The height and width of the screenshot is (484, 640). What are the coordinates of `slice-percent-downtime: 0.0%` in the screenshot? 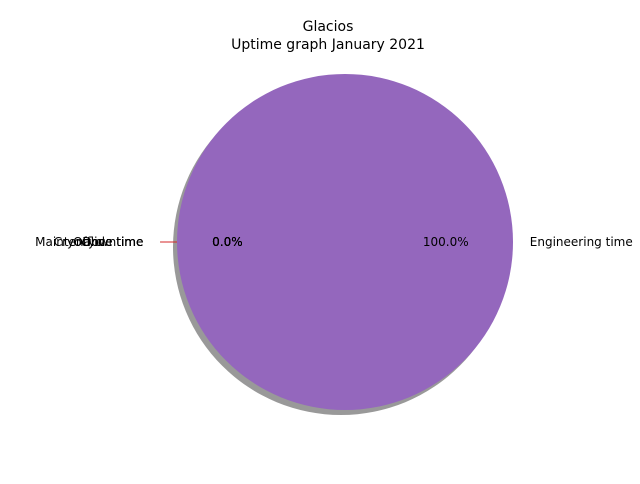 It's located at (227, 242).